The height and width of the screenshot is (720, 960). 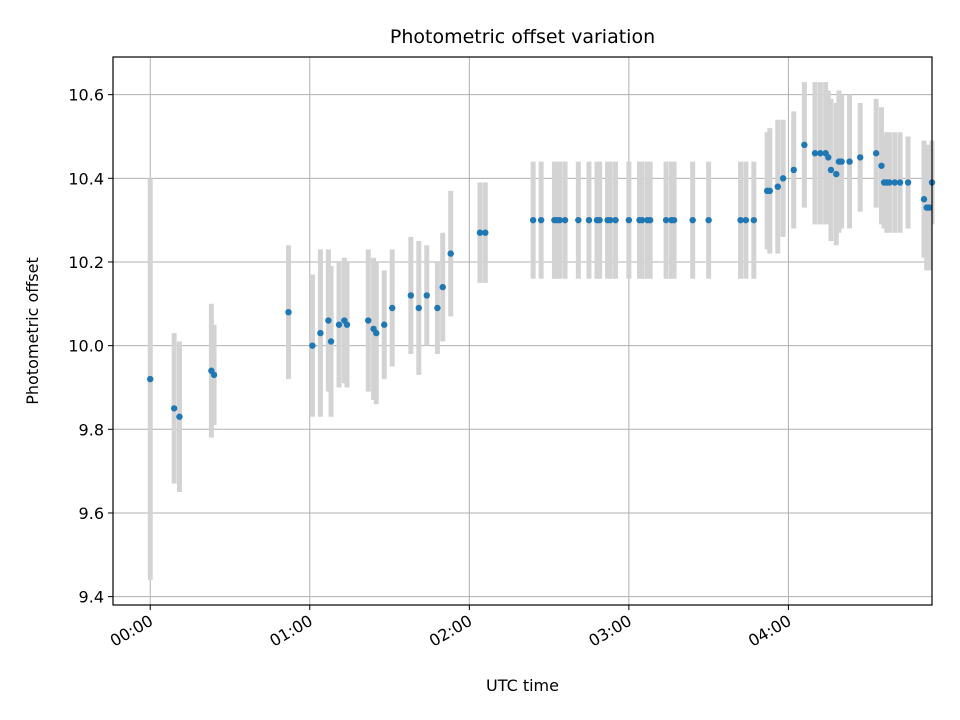 What do you see at coordinates (86, 178) in the screenshot?
I see `y-tick-label: 10.4` at bounding box center [86, 178].